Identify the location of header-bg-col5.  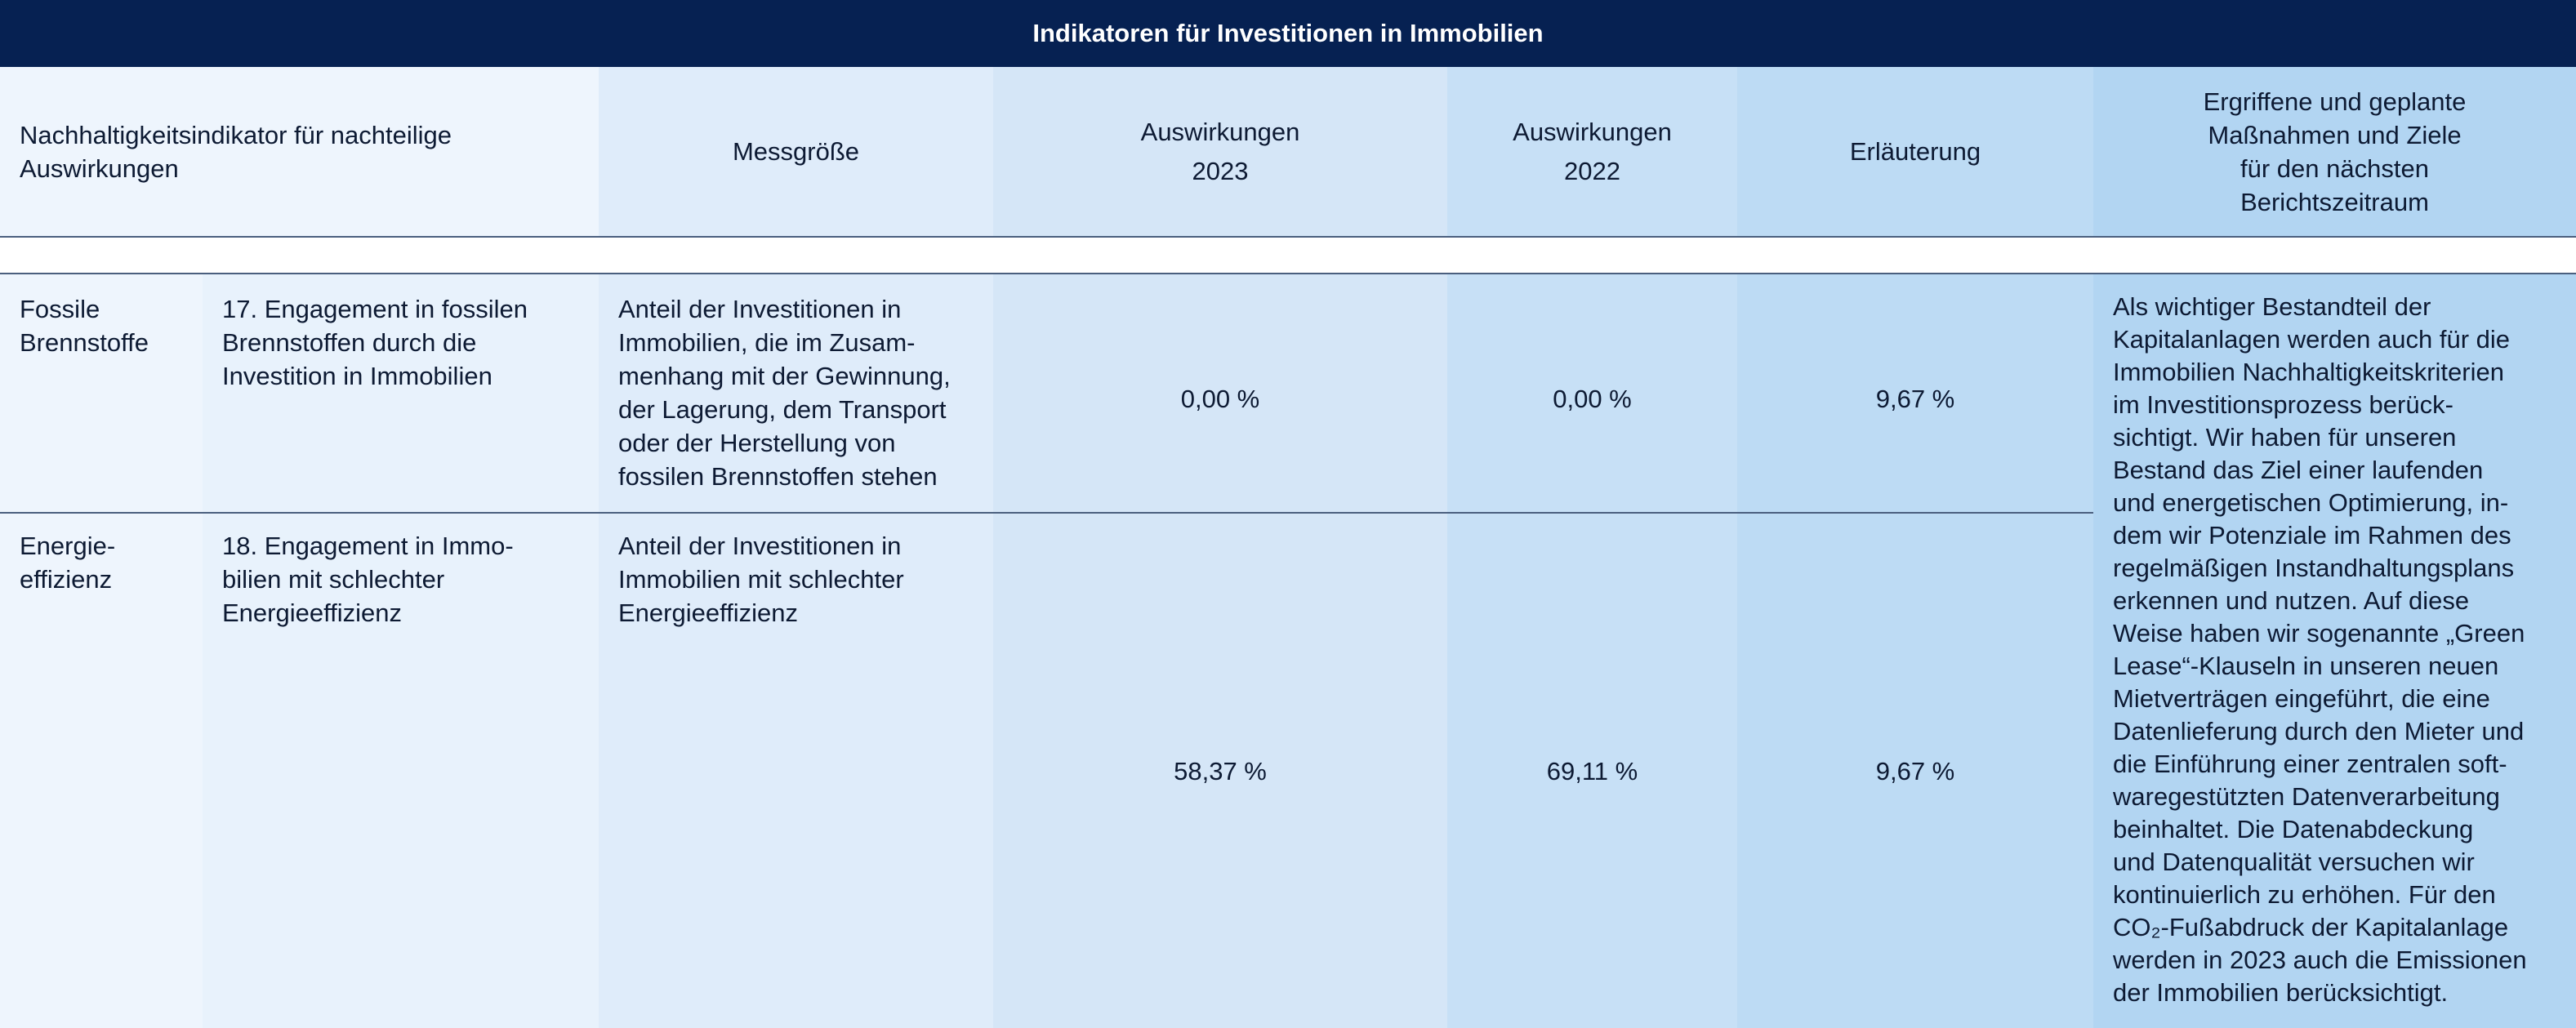
(1592, 151).